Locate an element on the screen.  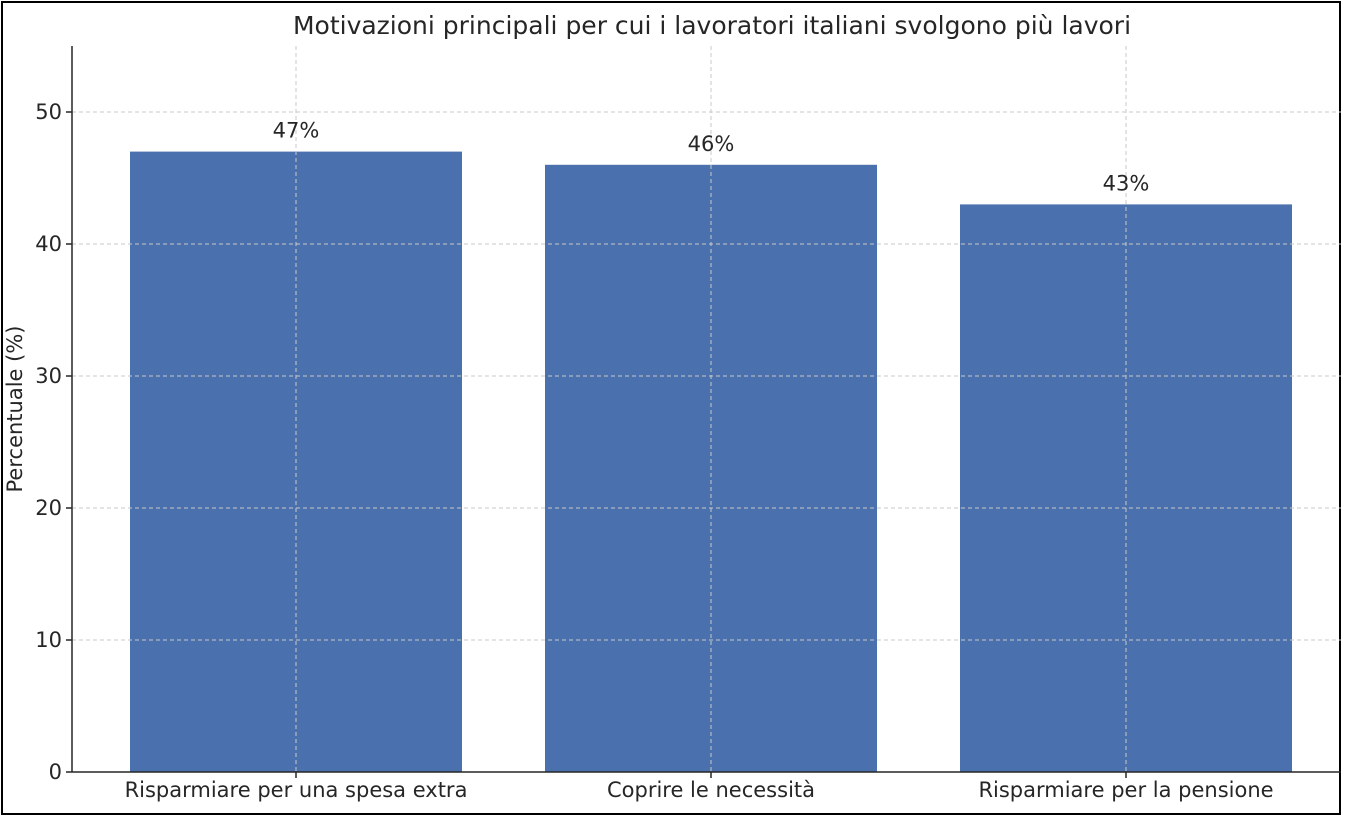
data-label: 46% is located at coordinates (711, 144).